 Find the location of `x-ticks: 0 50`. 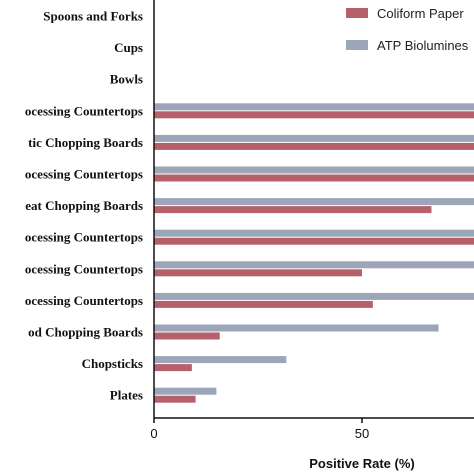

x-ticks: 0 50 is located at coordinates (259, 429).